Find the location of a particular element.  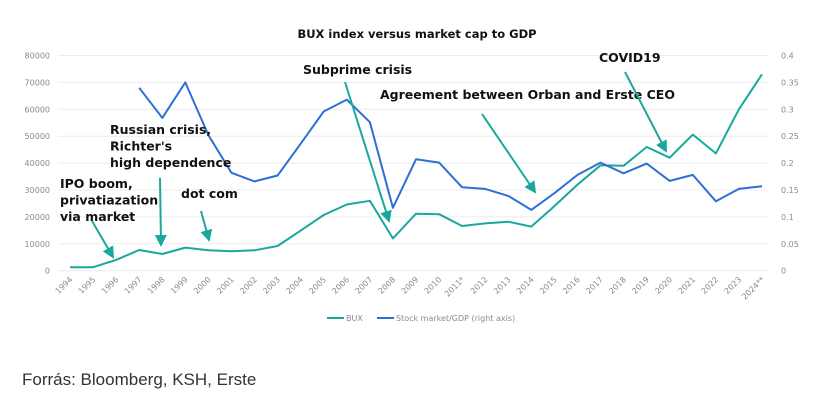

annotation-2: dot com is located at coordinates (209, 193).